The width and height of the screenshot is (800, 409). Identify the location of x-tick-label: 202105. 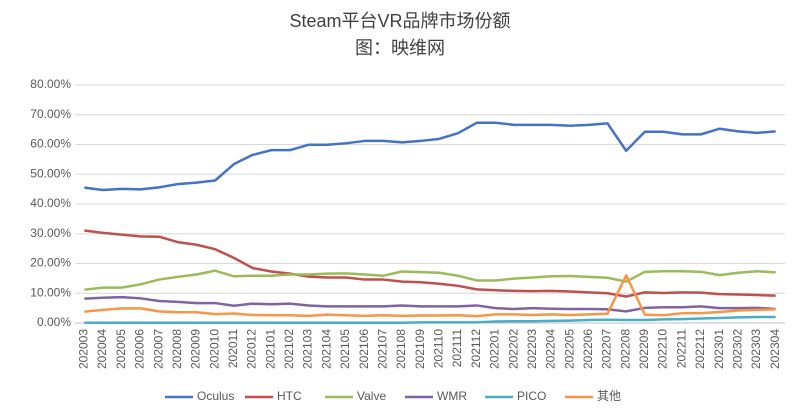
(345, 349).